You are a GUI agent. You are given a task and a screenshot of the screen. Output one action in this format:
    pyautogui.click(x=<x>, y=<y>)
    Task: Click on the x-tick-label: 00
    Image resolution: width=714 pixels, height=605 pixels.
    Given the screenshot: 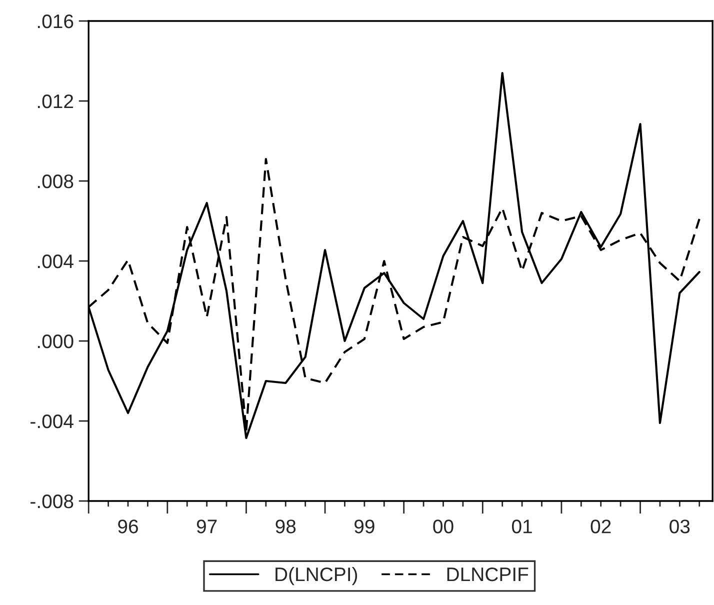 What is the action you would take?
    pyautogui.click(x=443, y=527)
    